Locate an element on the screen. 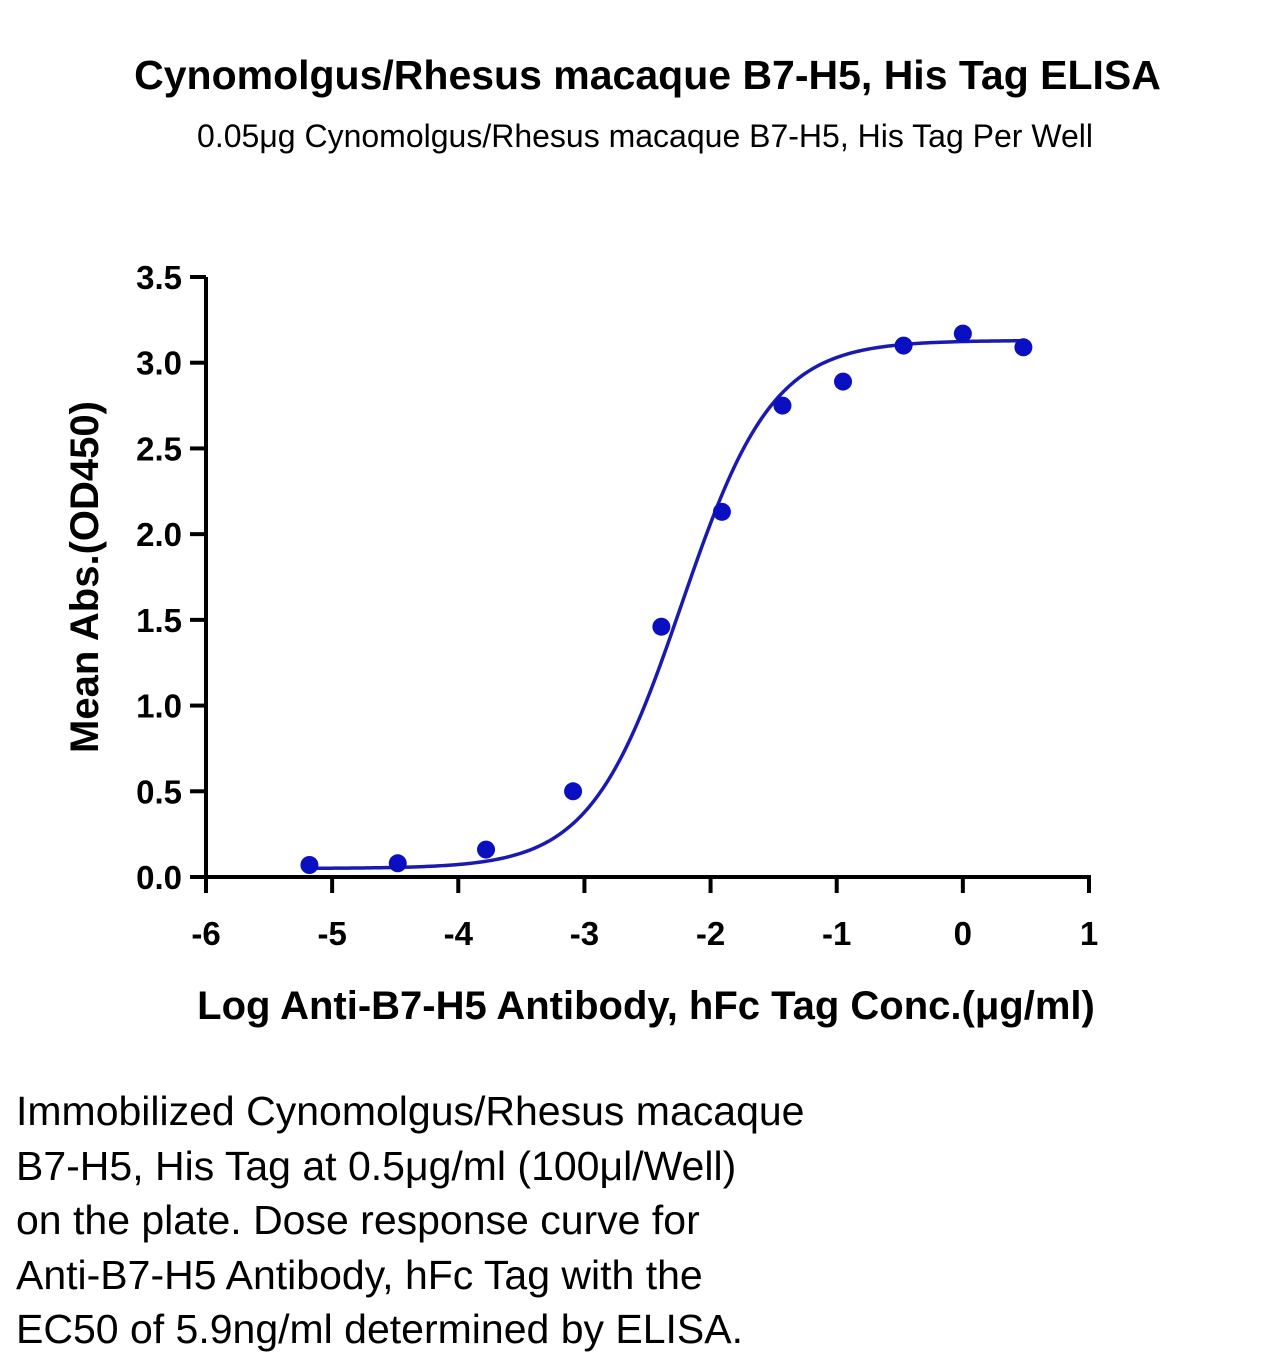  y-axis-title: Mean Abs.(OD450) is located at coordinates (85, 577).